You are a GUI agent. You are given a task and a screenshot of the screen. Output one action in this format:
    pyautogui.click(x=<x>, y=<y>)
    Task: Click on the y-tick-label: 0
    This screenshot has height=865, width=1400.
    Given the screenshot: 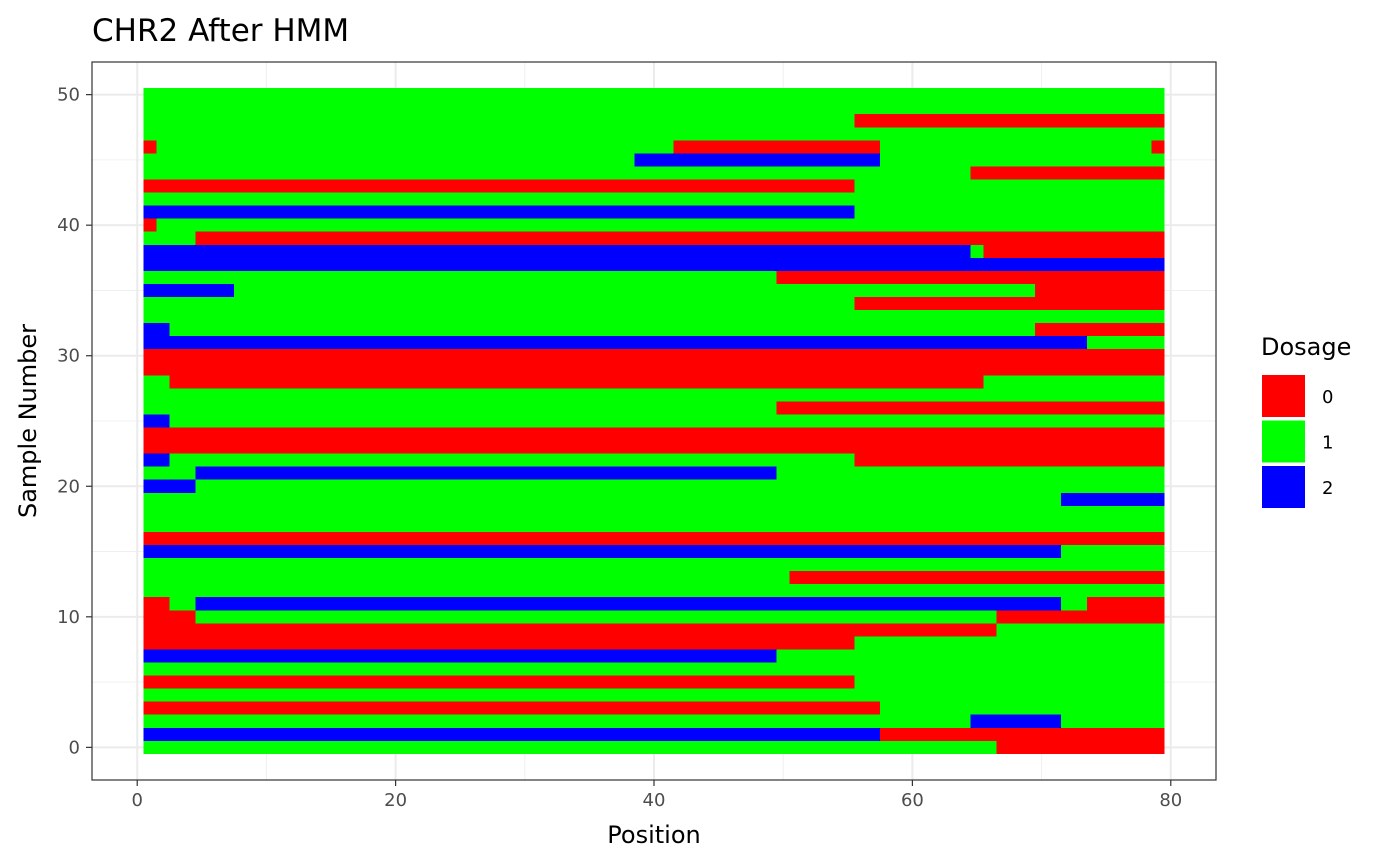 What is the action you would take?
    pyautogui.click(x=74, y=747)
    